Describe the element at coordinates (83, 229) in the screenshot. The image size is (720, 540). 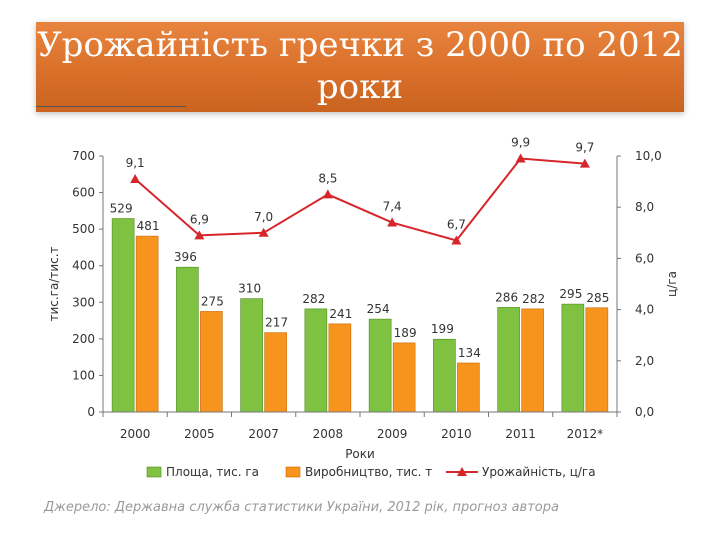
I see `y-tick-label: 500` at that location.